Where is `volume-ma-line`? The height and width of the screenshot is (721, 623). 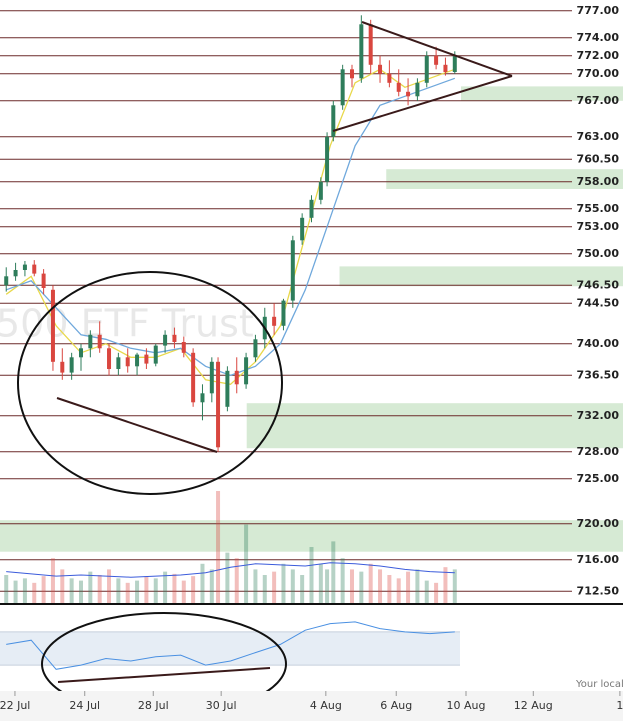
volume-ma-line is located at coordinates (230, 570).